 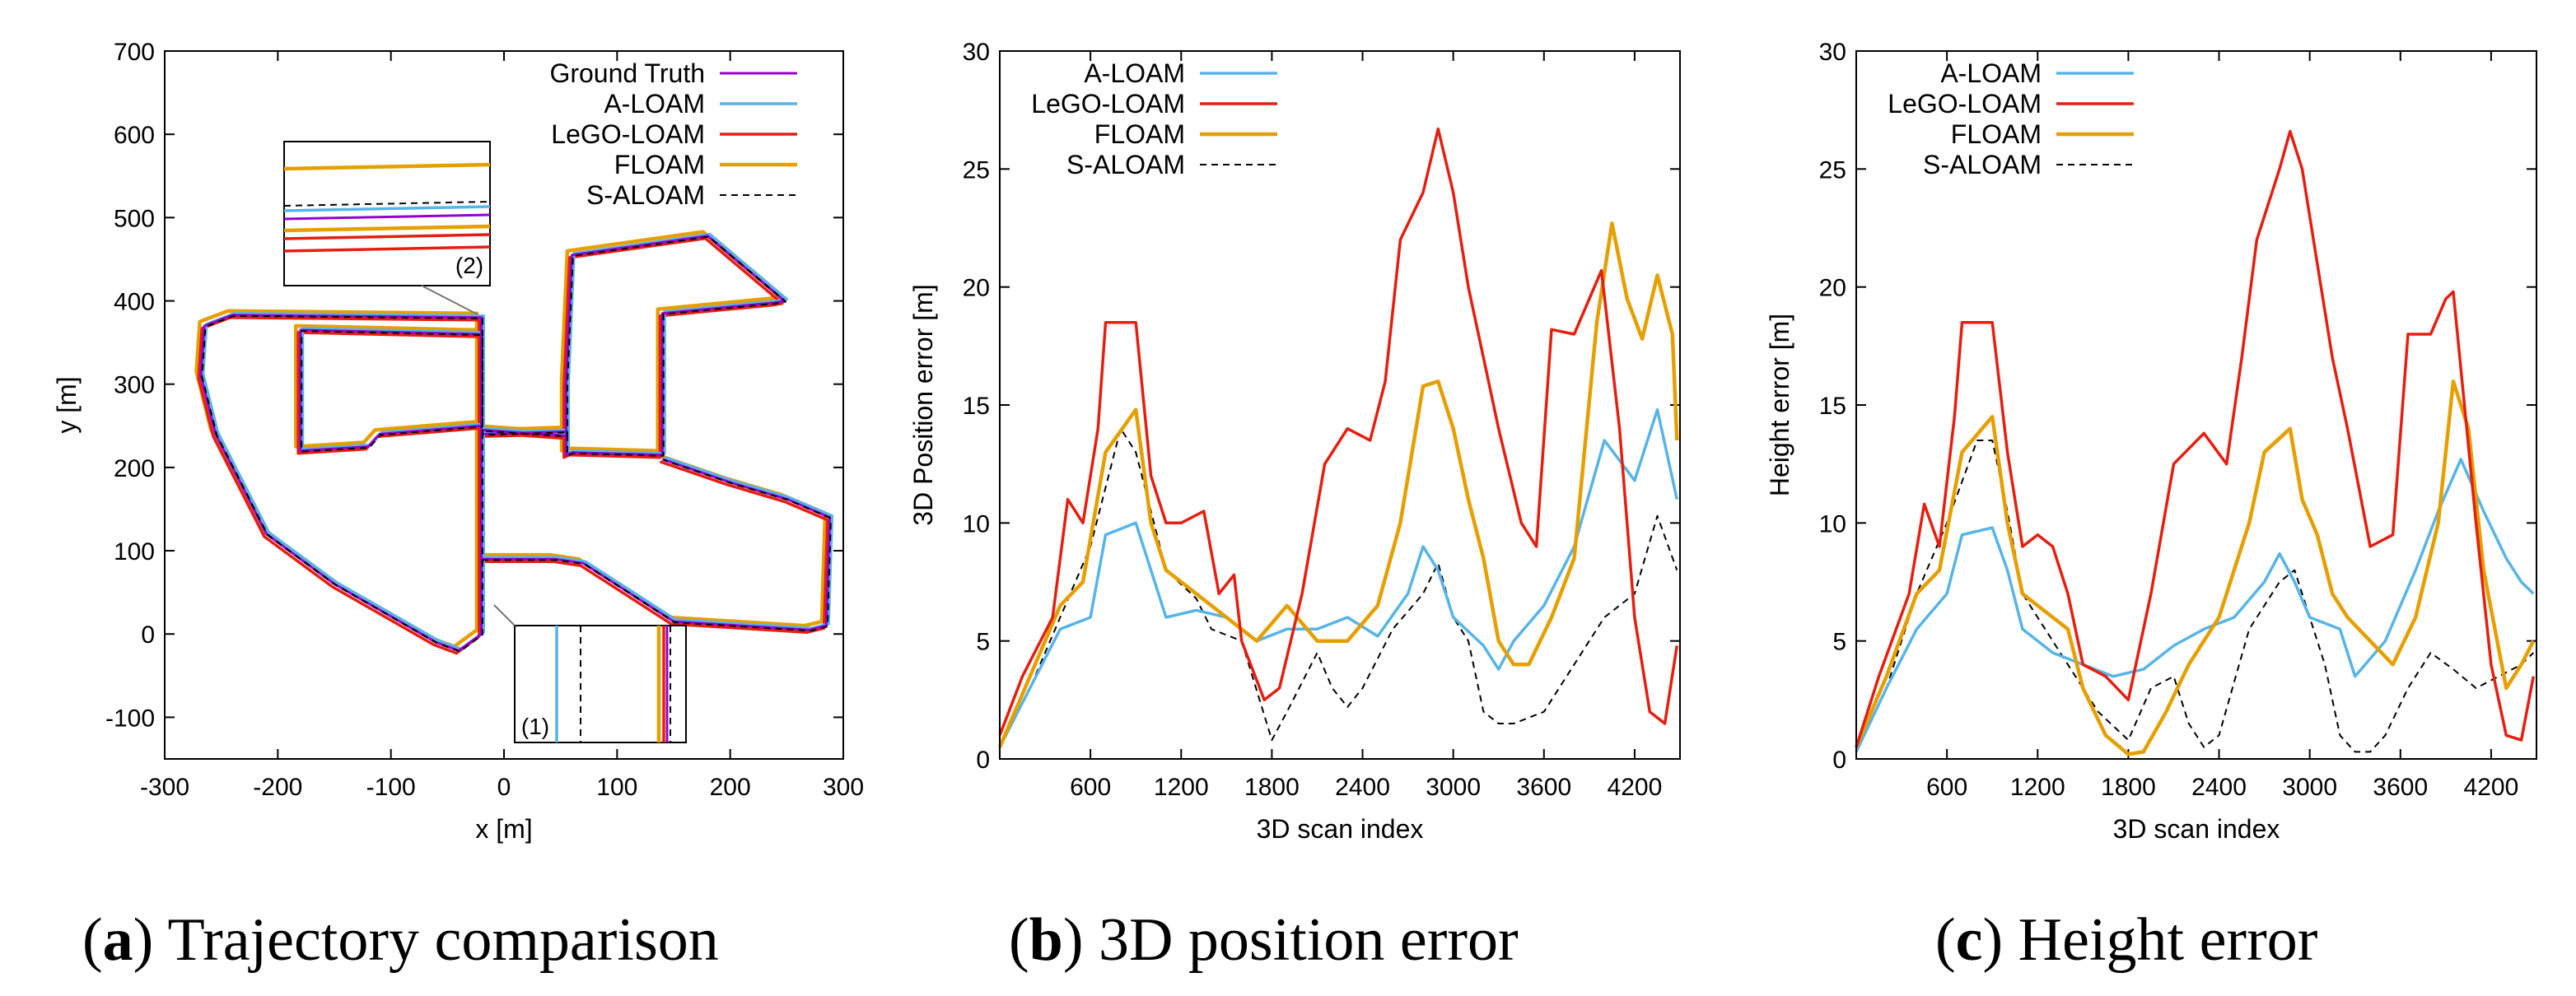 What do you see at coordinates (134, 218) in the screenshot?
I see `y-tick-label: 500` at bounding box center [134, 218].